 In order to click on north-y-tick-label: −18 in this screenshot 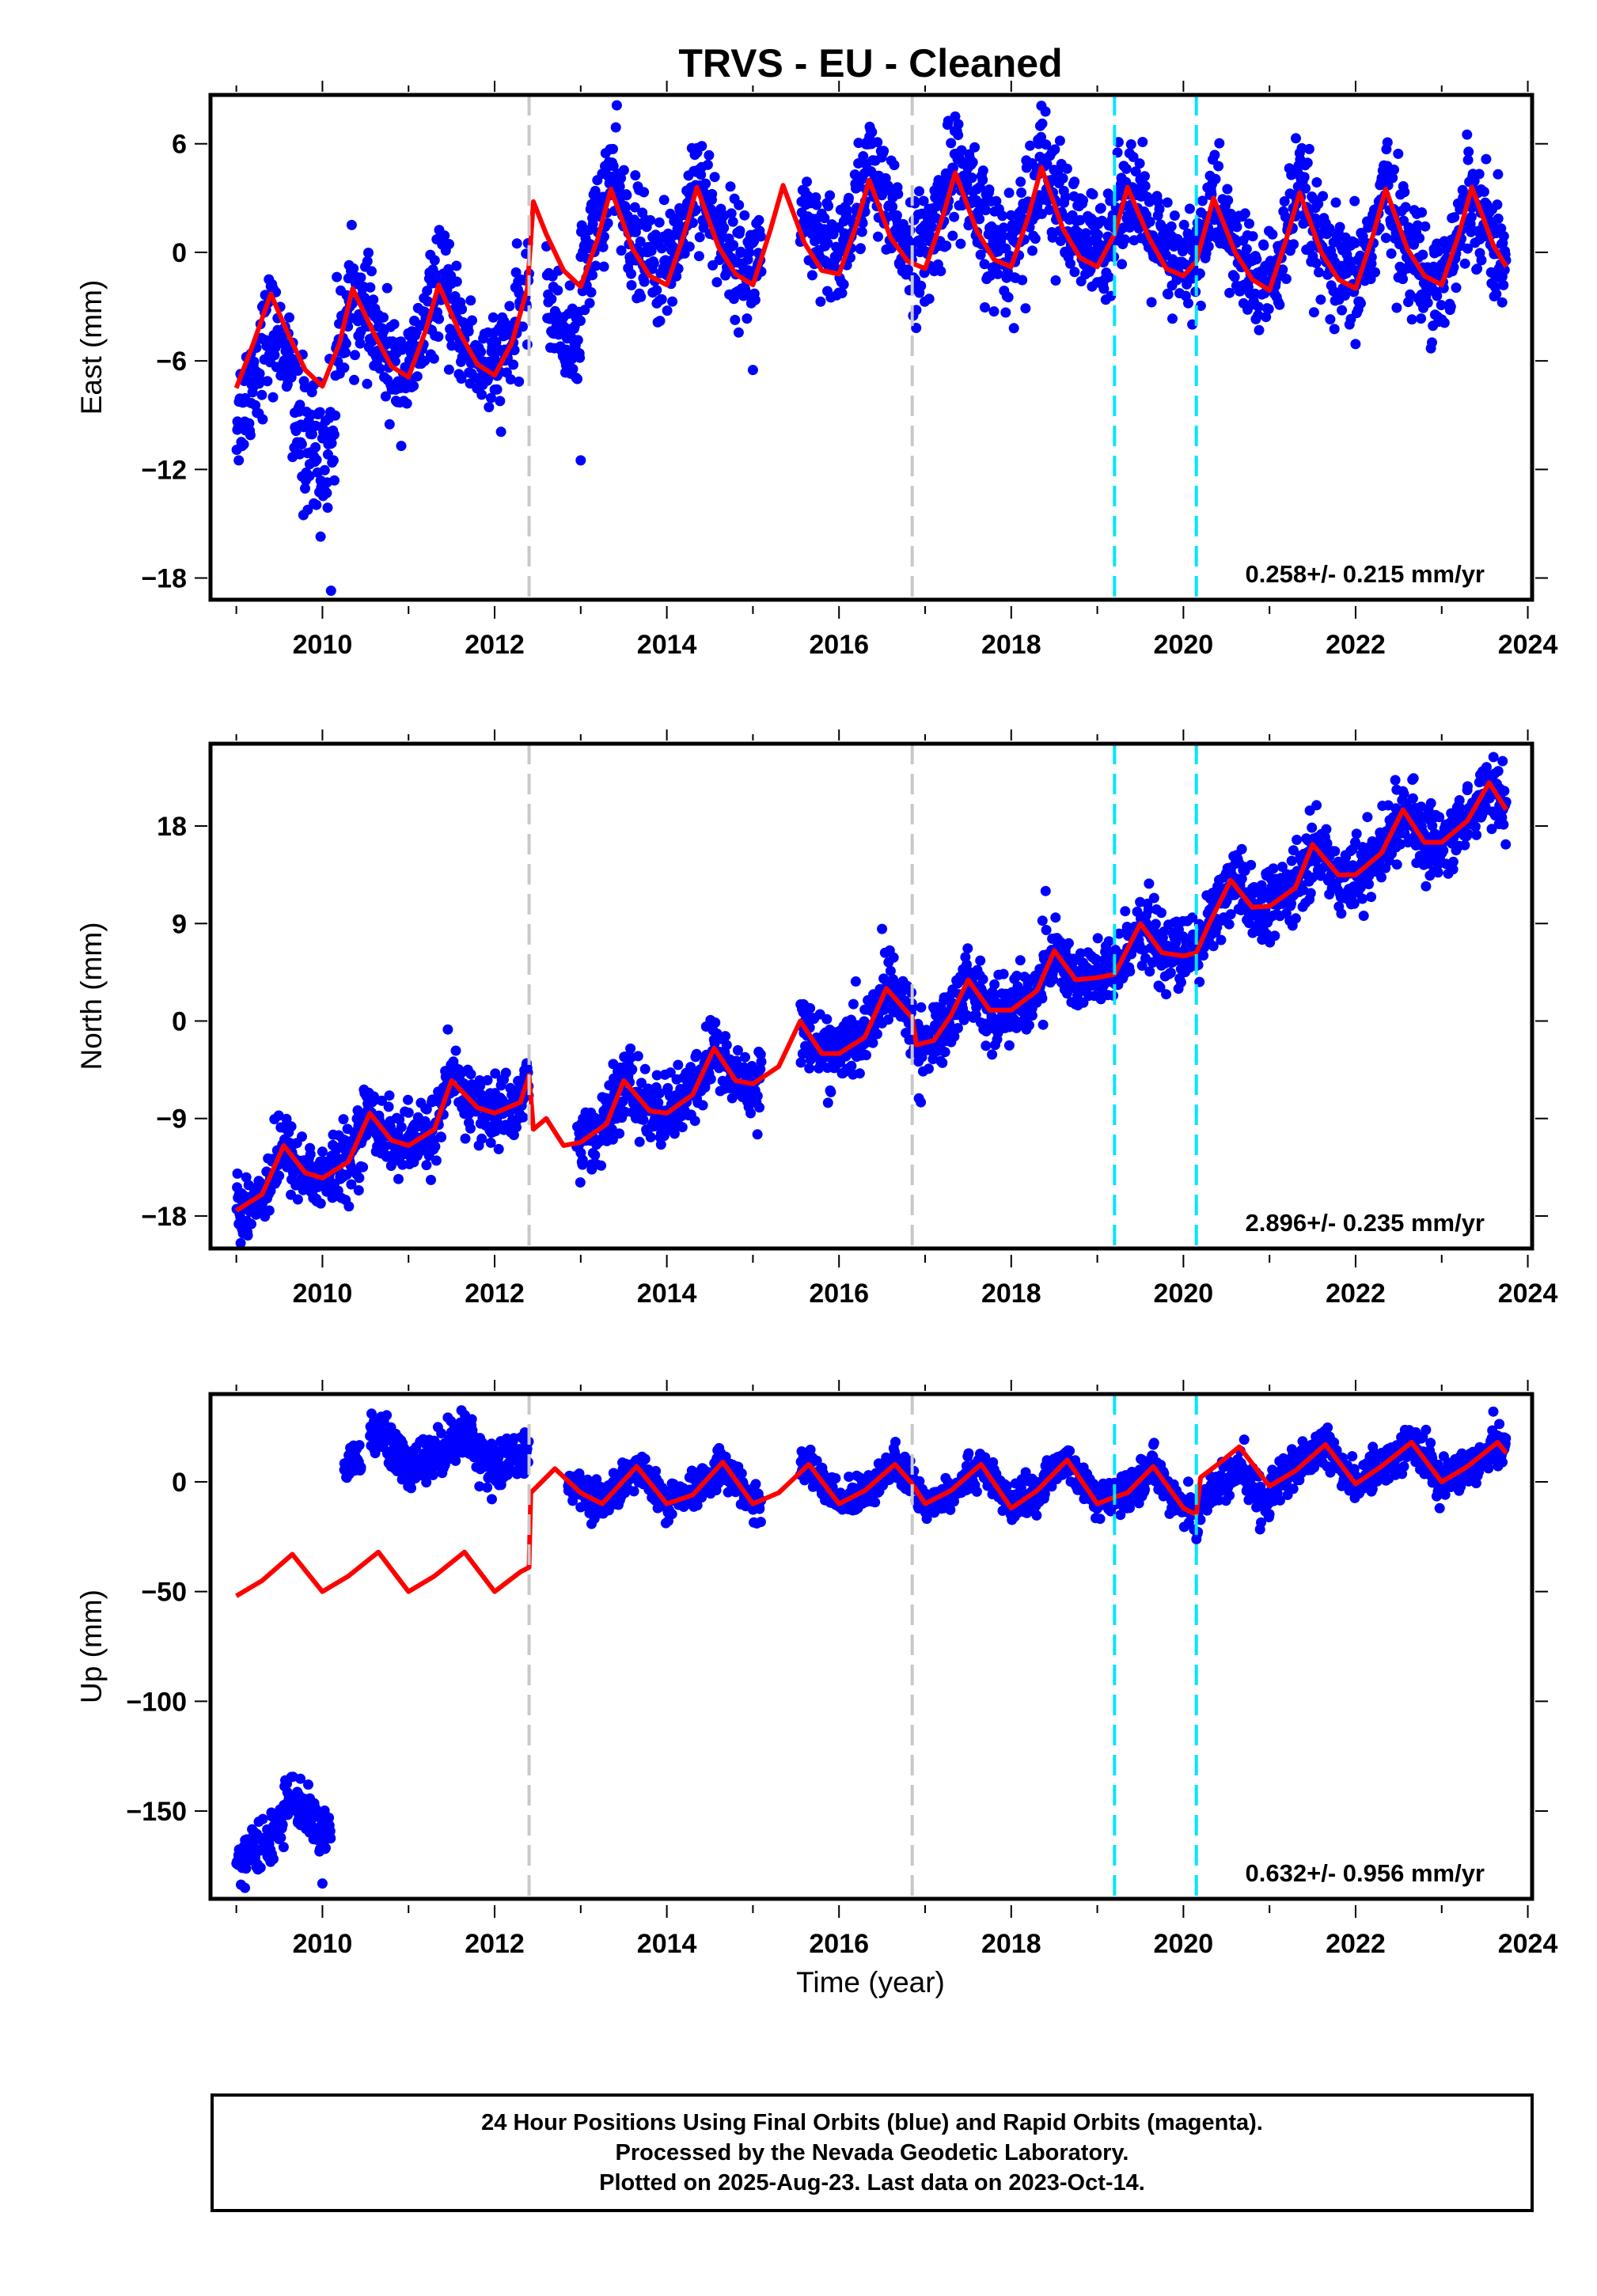, I will do `click(164, 1217)`.